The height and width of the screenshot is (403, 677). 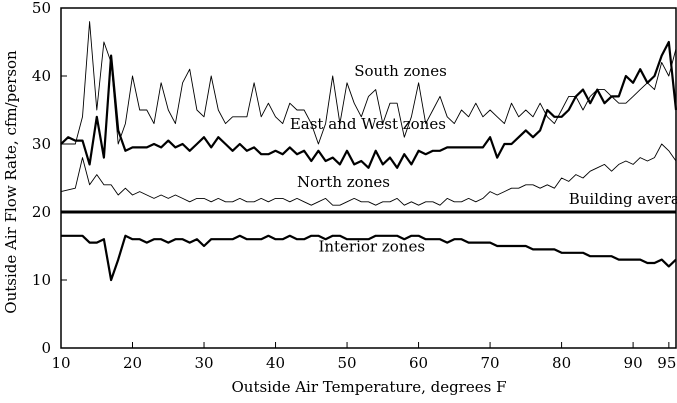 I want to click on x-tick-label: 90, so click(x=633, y=363).